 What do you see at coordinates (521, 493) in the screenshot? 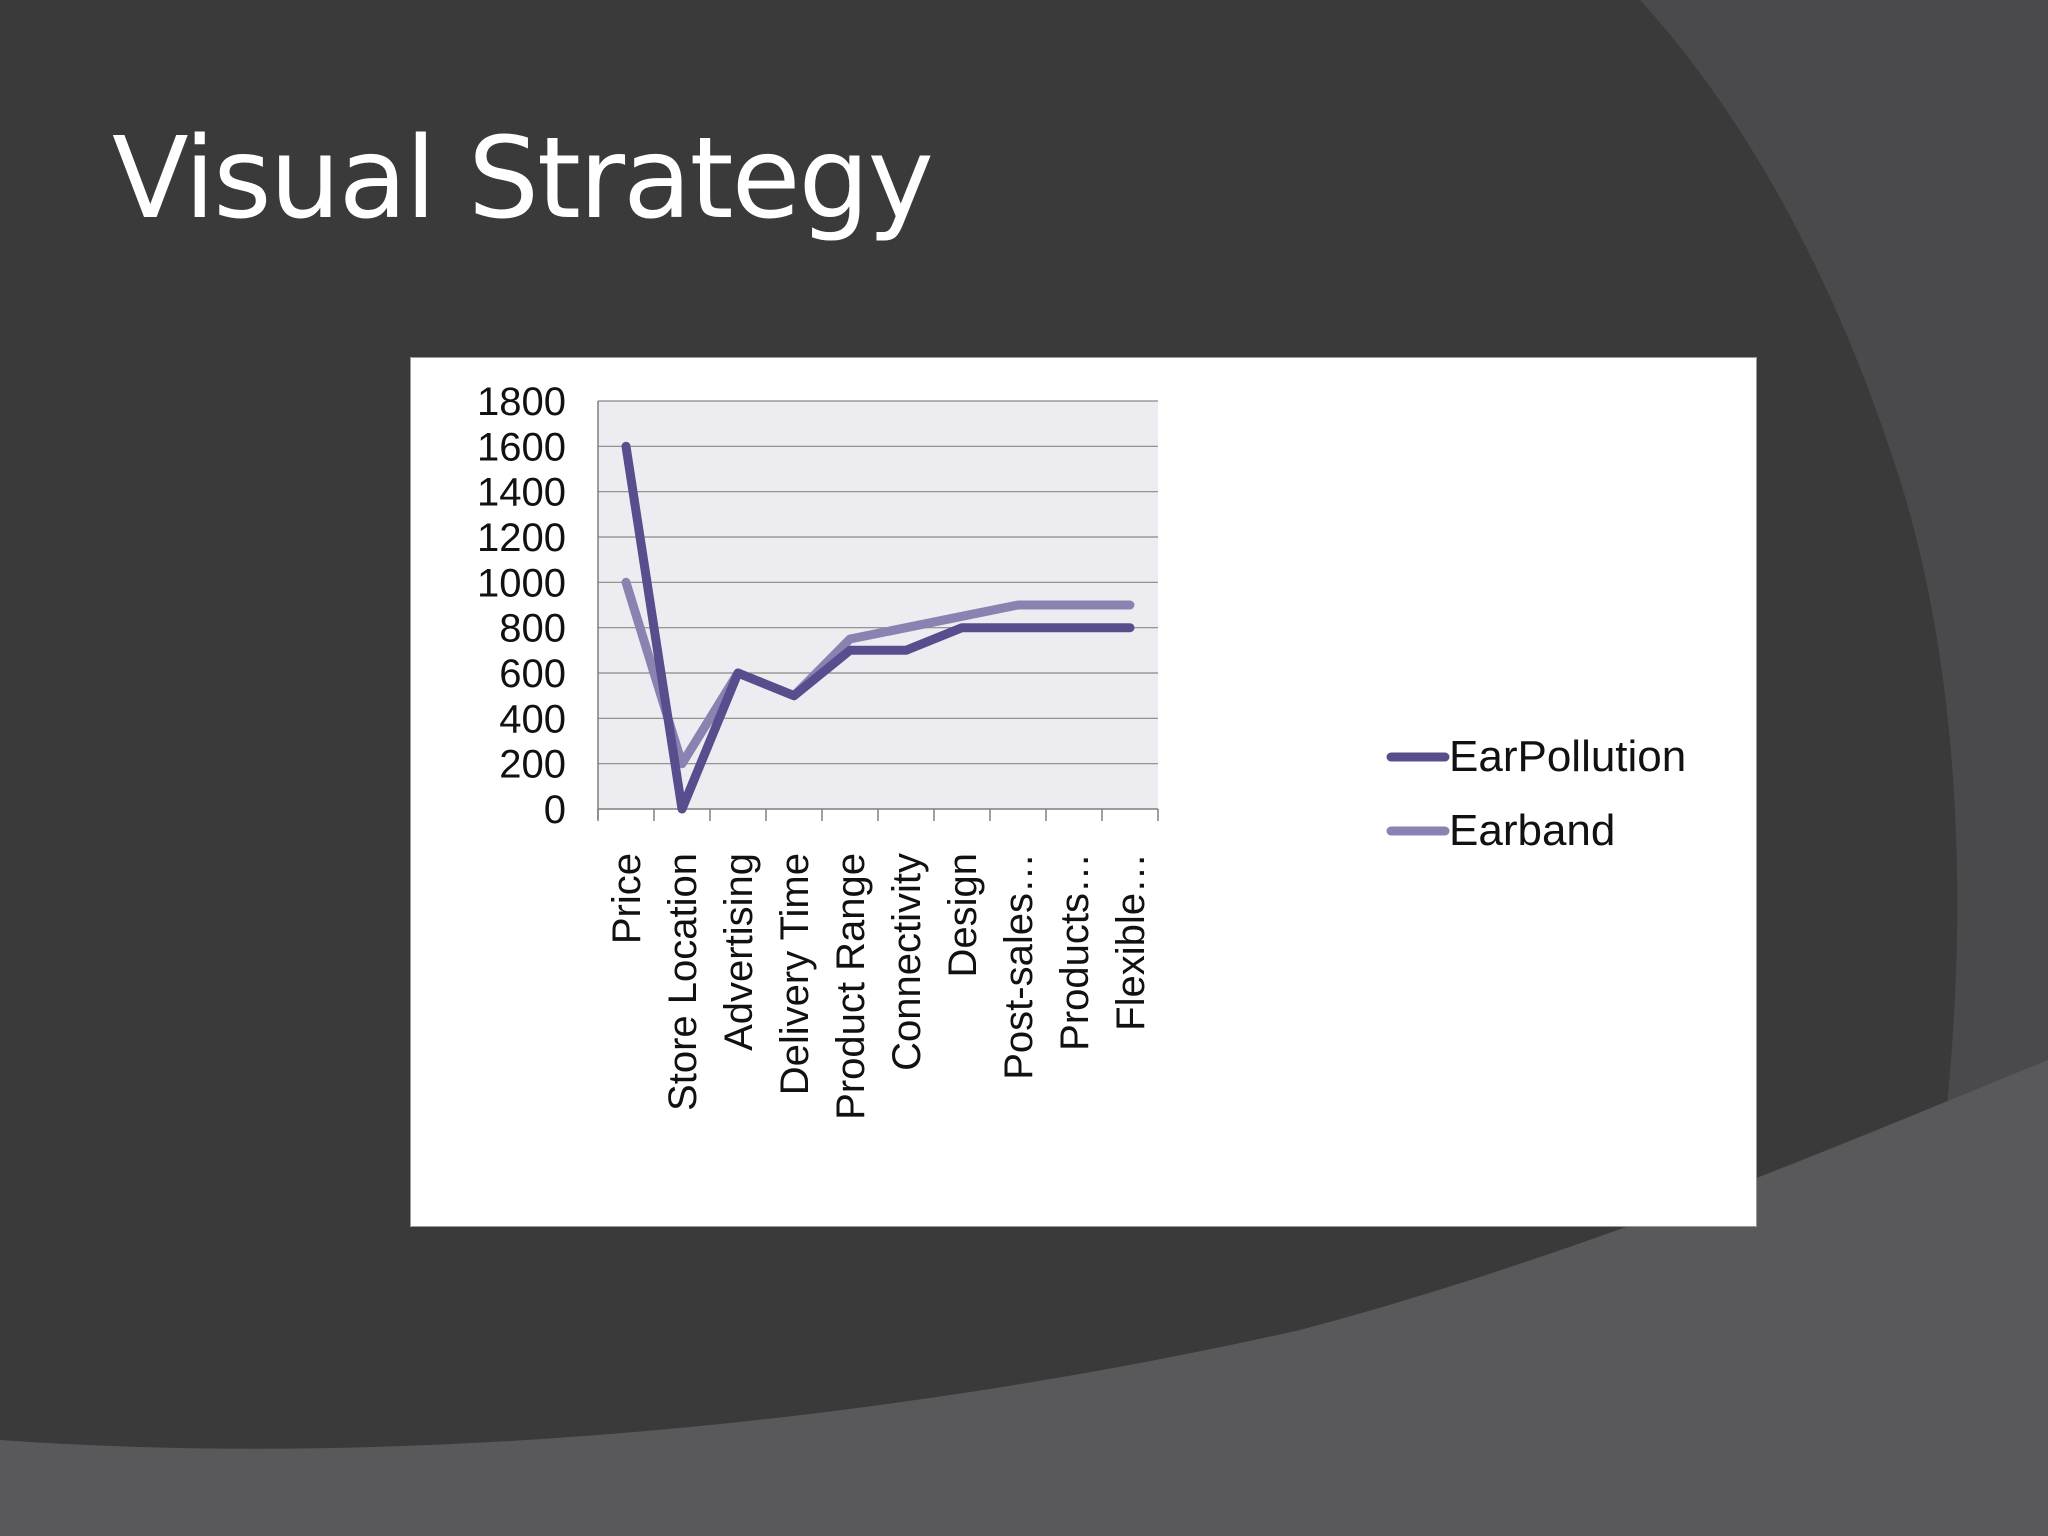
I see `y-tick-label: 1400` at bounding box center [521, 493].